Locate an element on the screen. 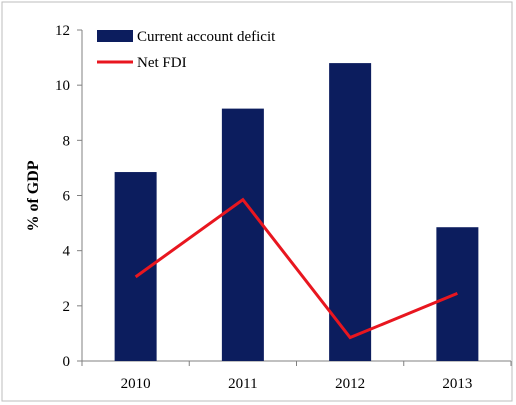  legend-label-current-account-deficit: Current account deficit is located at coordinates (206, 37).